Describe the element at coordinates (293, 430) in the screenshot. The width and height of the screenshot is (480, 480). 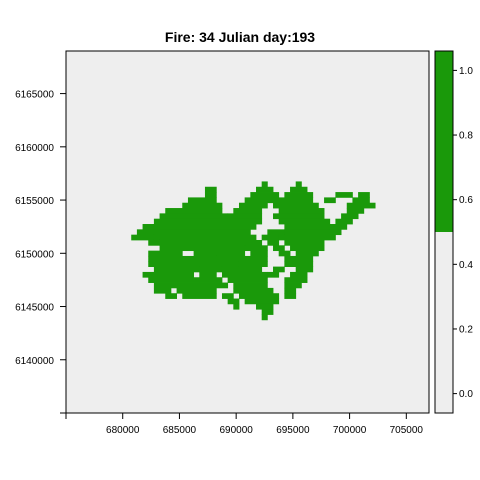
I see `x-tick-label: 695000` at that location.